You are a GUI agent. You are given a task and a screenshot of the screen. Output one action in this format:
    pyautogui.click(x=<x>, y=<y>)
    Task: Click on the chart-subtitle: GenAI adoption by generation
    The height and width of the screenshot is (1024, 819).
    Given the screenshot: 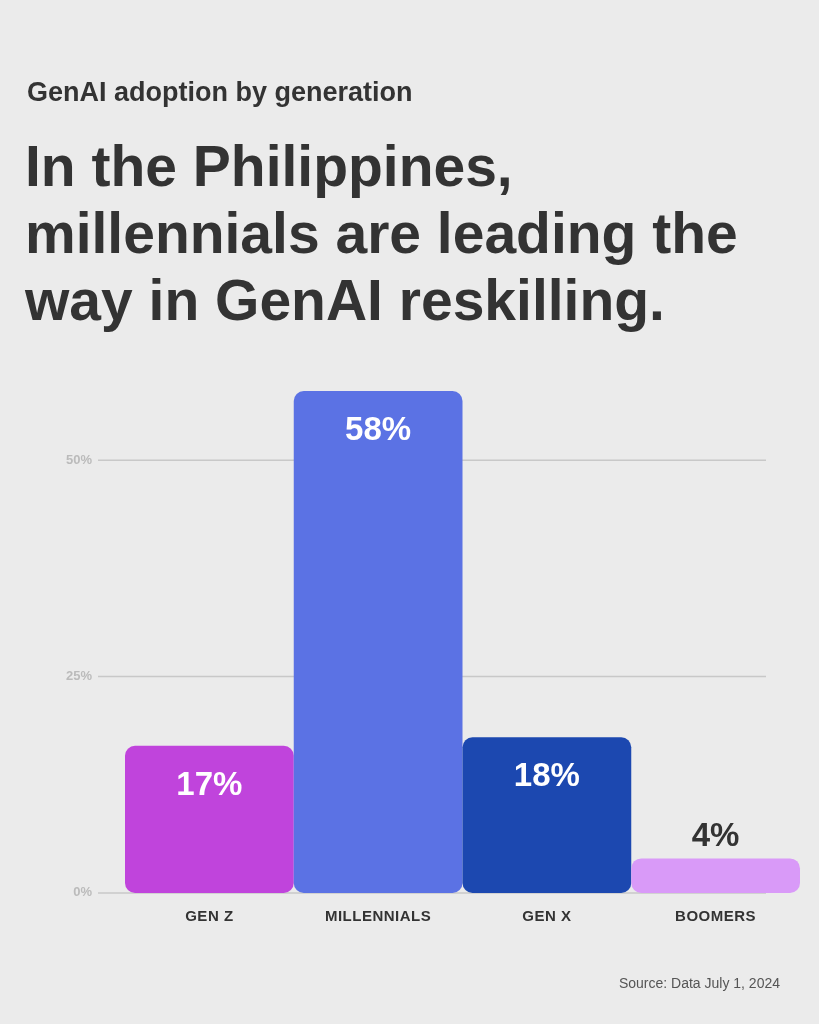 What is the action you would take?
    pyautogui.click(x=220, y=92)
    